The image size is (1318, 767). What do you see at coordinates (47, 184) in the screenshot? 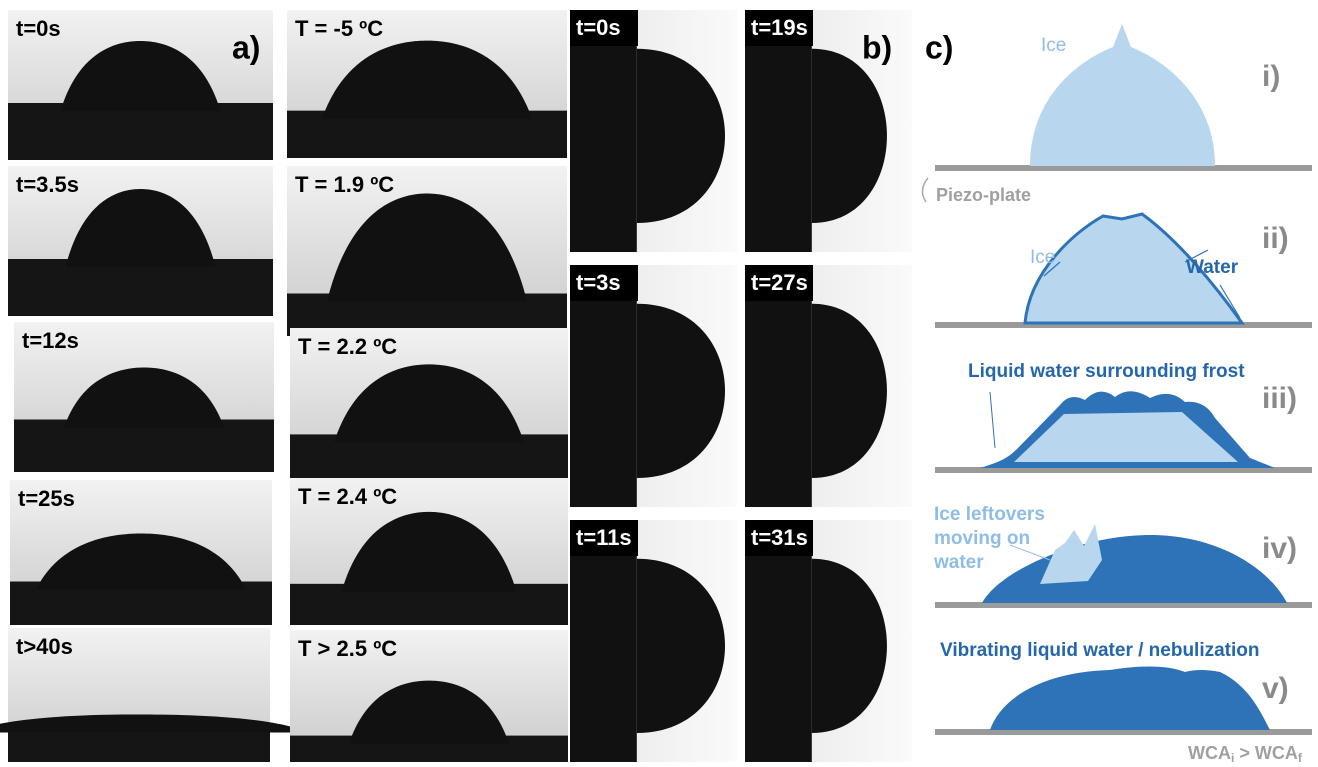
I see `frame-label: t=3.5s` at bounding box center [47, 184].